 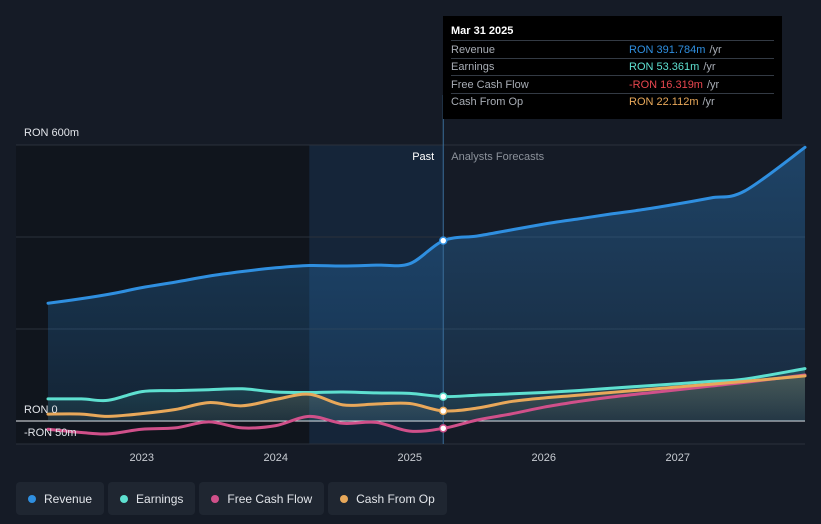 I want to click on legend-item-earnings: Earnings, so click(x=152, y=498).